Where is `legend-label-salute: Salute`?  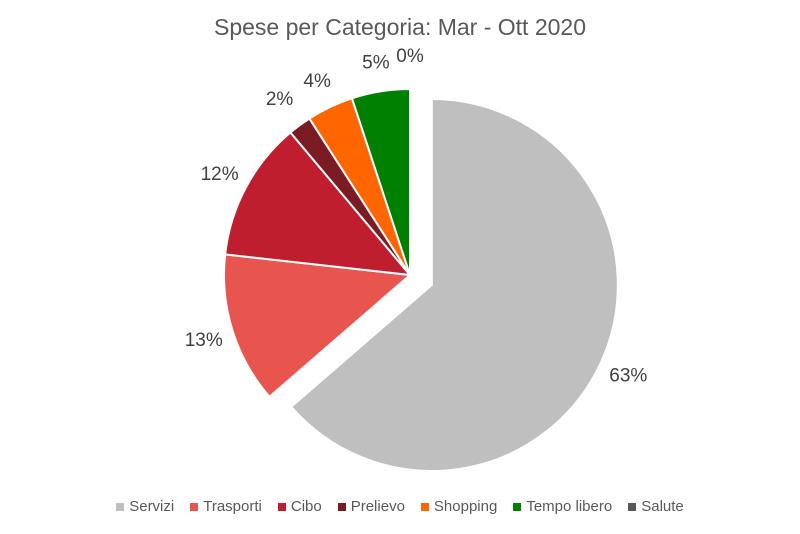 legend-label-salute: Salute is located at coordinates (662, 506).